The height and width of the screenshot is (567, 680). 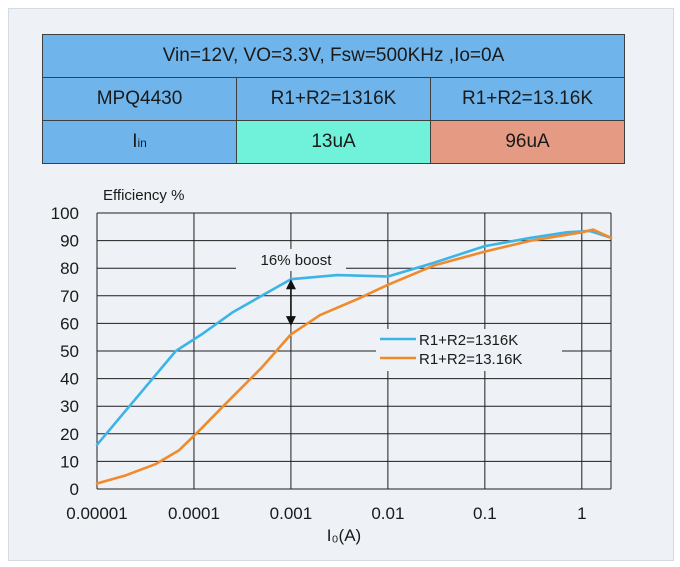 I want to click on y-axis-label: Efficiency %, so click(x=143, y=195).